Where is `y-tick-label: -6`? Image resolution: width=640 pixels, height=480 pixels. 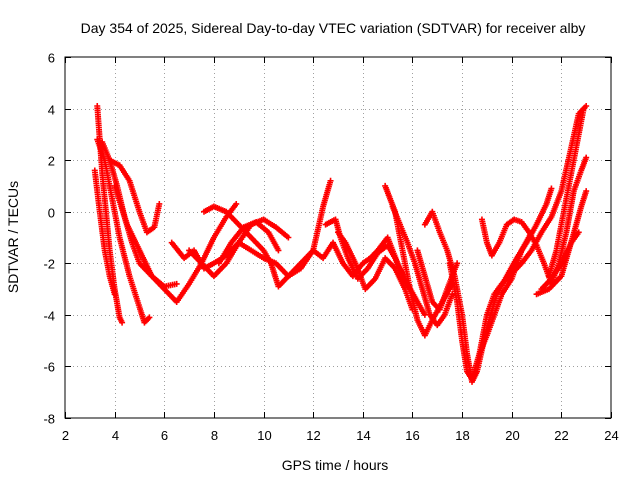
y-tick-label: -6 is located at coordinates (49, 367).